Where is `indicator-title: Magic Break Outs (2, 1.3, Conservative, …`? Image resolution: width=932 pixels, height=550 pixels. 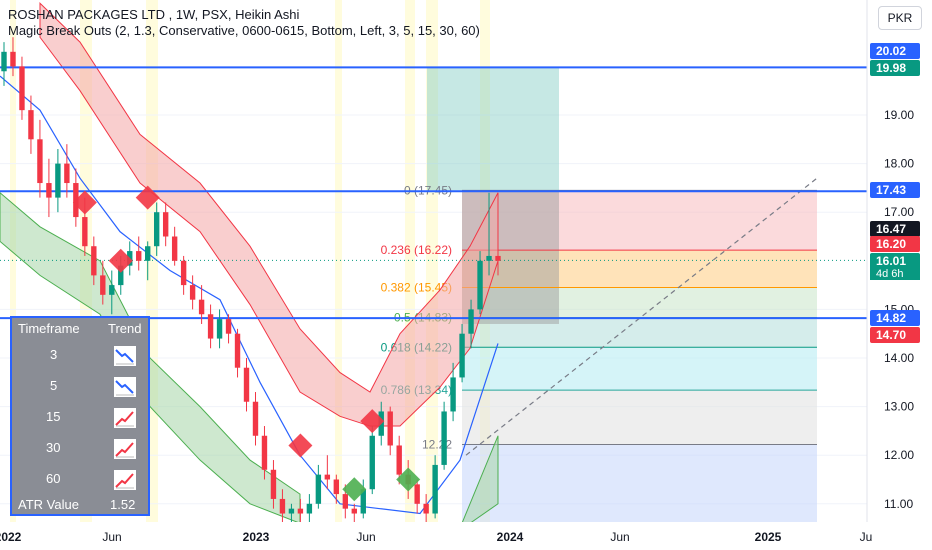
indicator-title: Magic Break Outs (2, 1.3, Conservative, … is located at coordinates (244, 30).